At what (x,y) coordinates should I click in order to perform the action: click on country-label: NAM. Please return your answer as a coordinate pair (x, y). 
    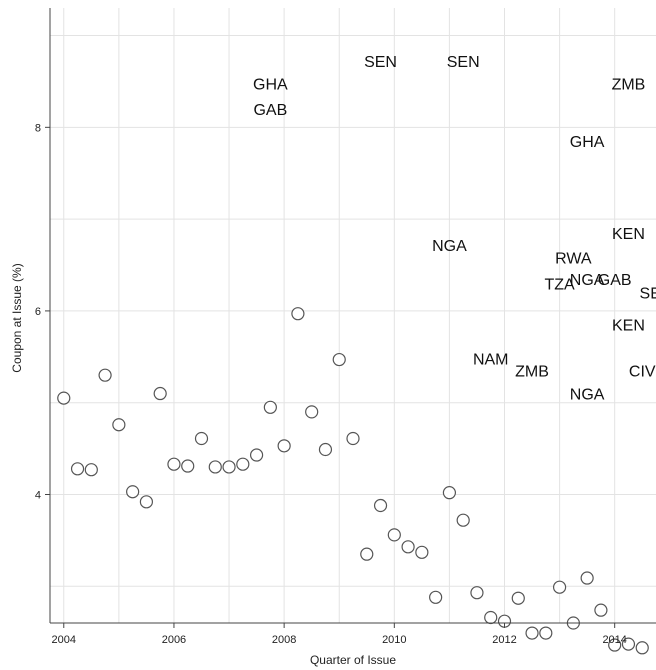
    Looking at the image, I should click on (491, 360).